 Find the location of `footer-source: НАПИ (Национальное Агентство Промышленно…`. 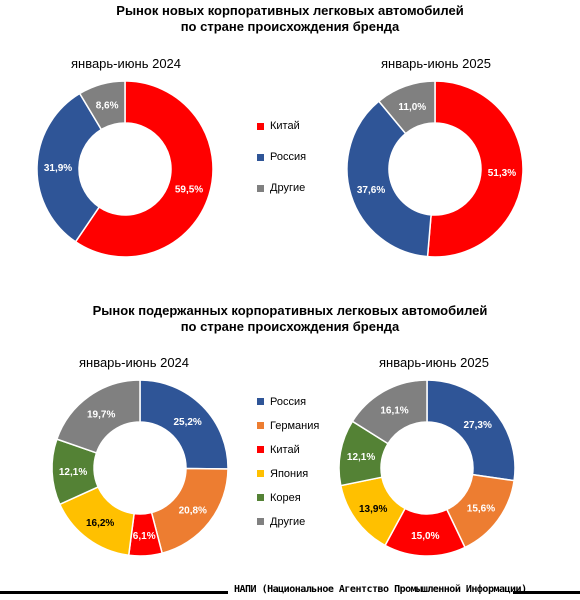

footer-source: НАПИ (Национальное Агентство Промышленно… is located at coordinates (380, 589).